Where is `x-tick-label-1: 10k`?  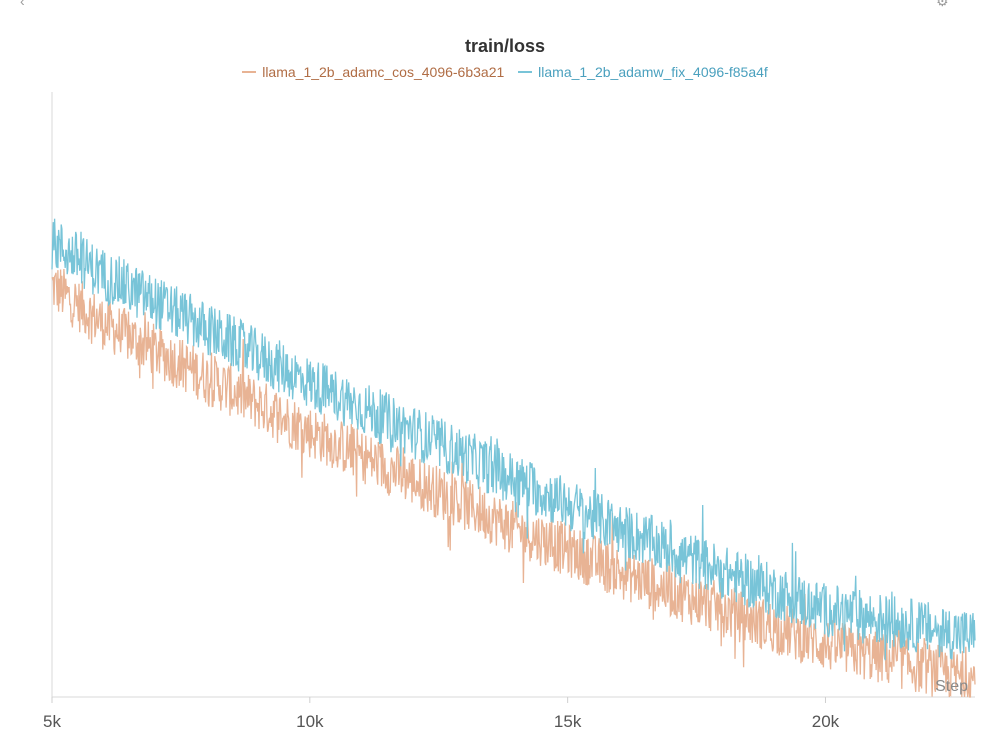 x-tick-label-1: 10k is located at coordinates (310, 721).